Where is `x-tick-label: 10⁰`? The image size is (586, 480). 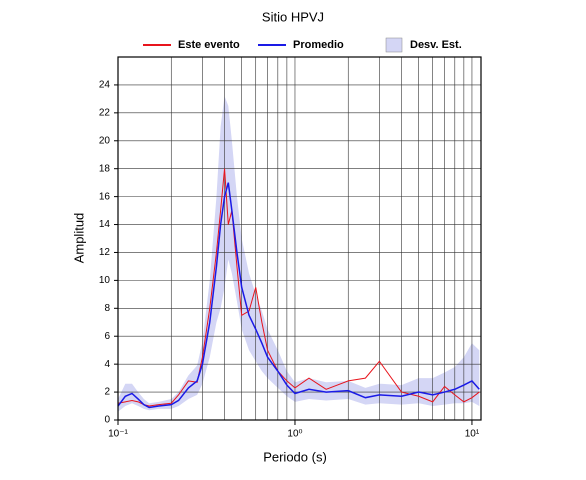
x-tick-label: 10⁰ is located at coordinates (294, 434).